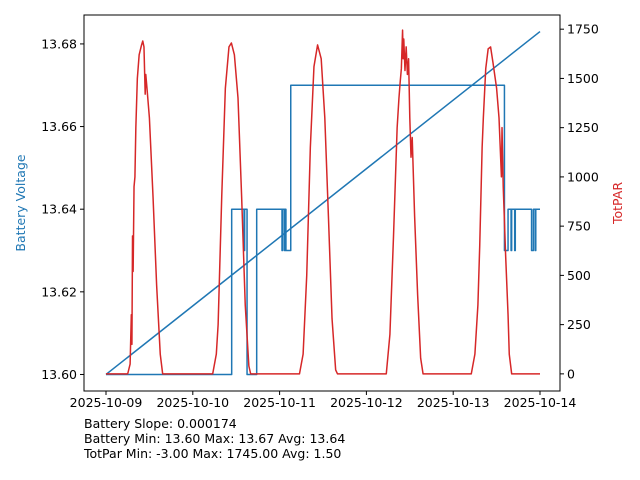 The width and height of the screenshot is (640, 480). Describe the element at coordinates (213, 453) in the screenshot. I see `totpar-stats-text: TotPar Min: -3.00 Max: 1745.00 Avg: 1.50` at that location.